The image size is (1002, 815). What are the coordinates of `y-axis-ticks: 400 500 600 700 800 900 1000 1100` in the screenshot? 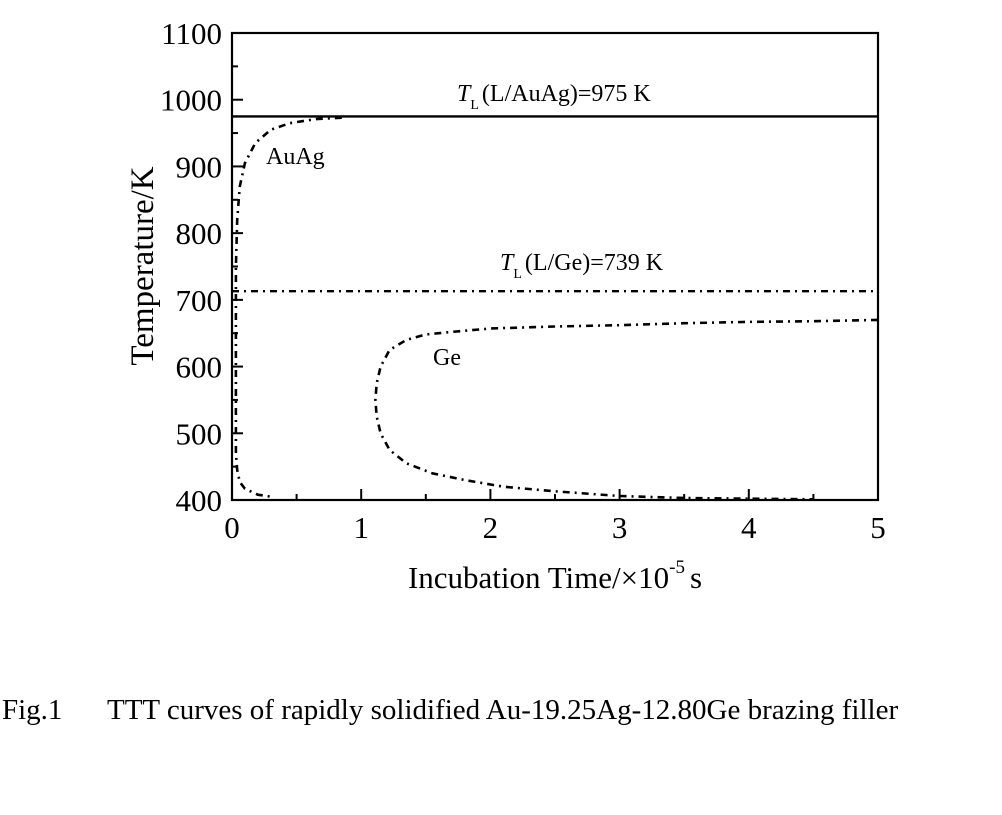 It's located at (201, 267).